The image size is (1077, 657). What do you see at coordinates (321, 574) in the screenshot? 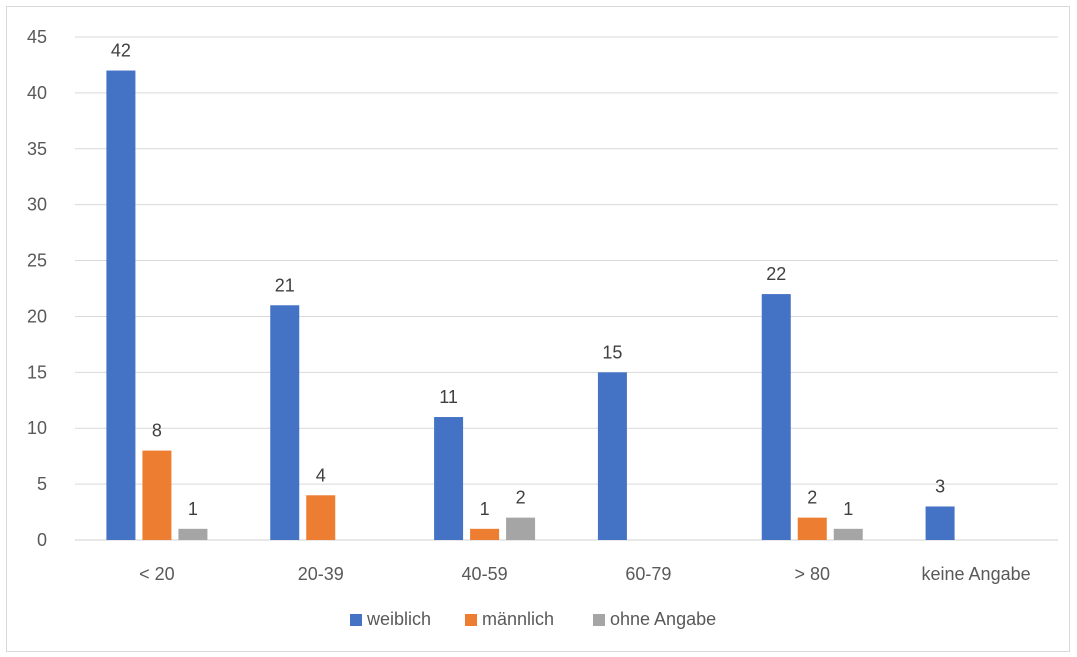
I see `x-category-label: 20-39` at bounding box center [321, 574].